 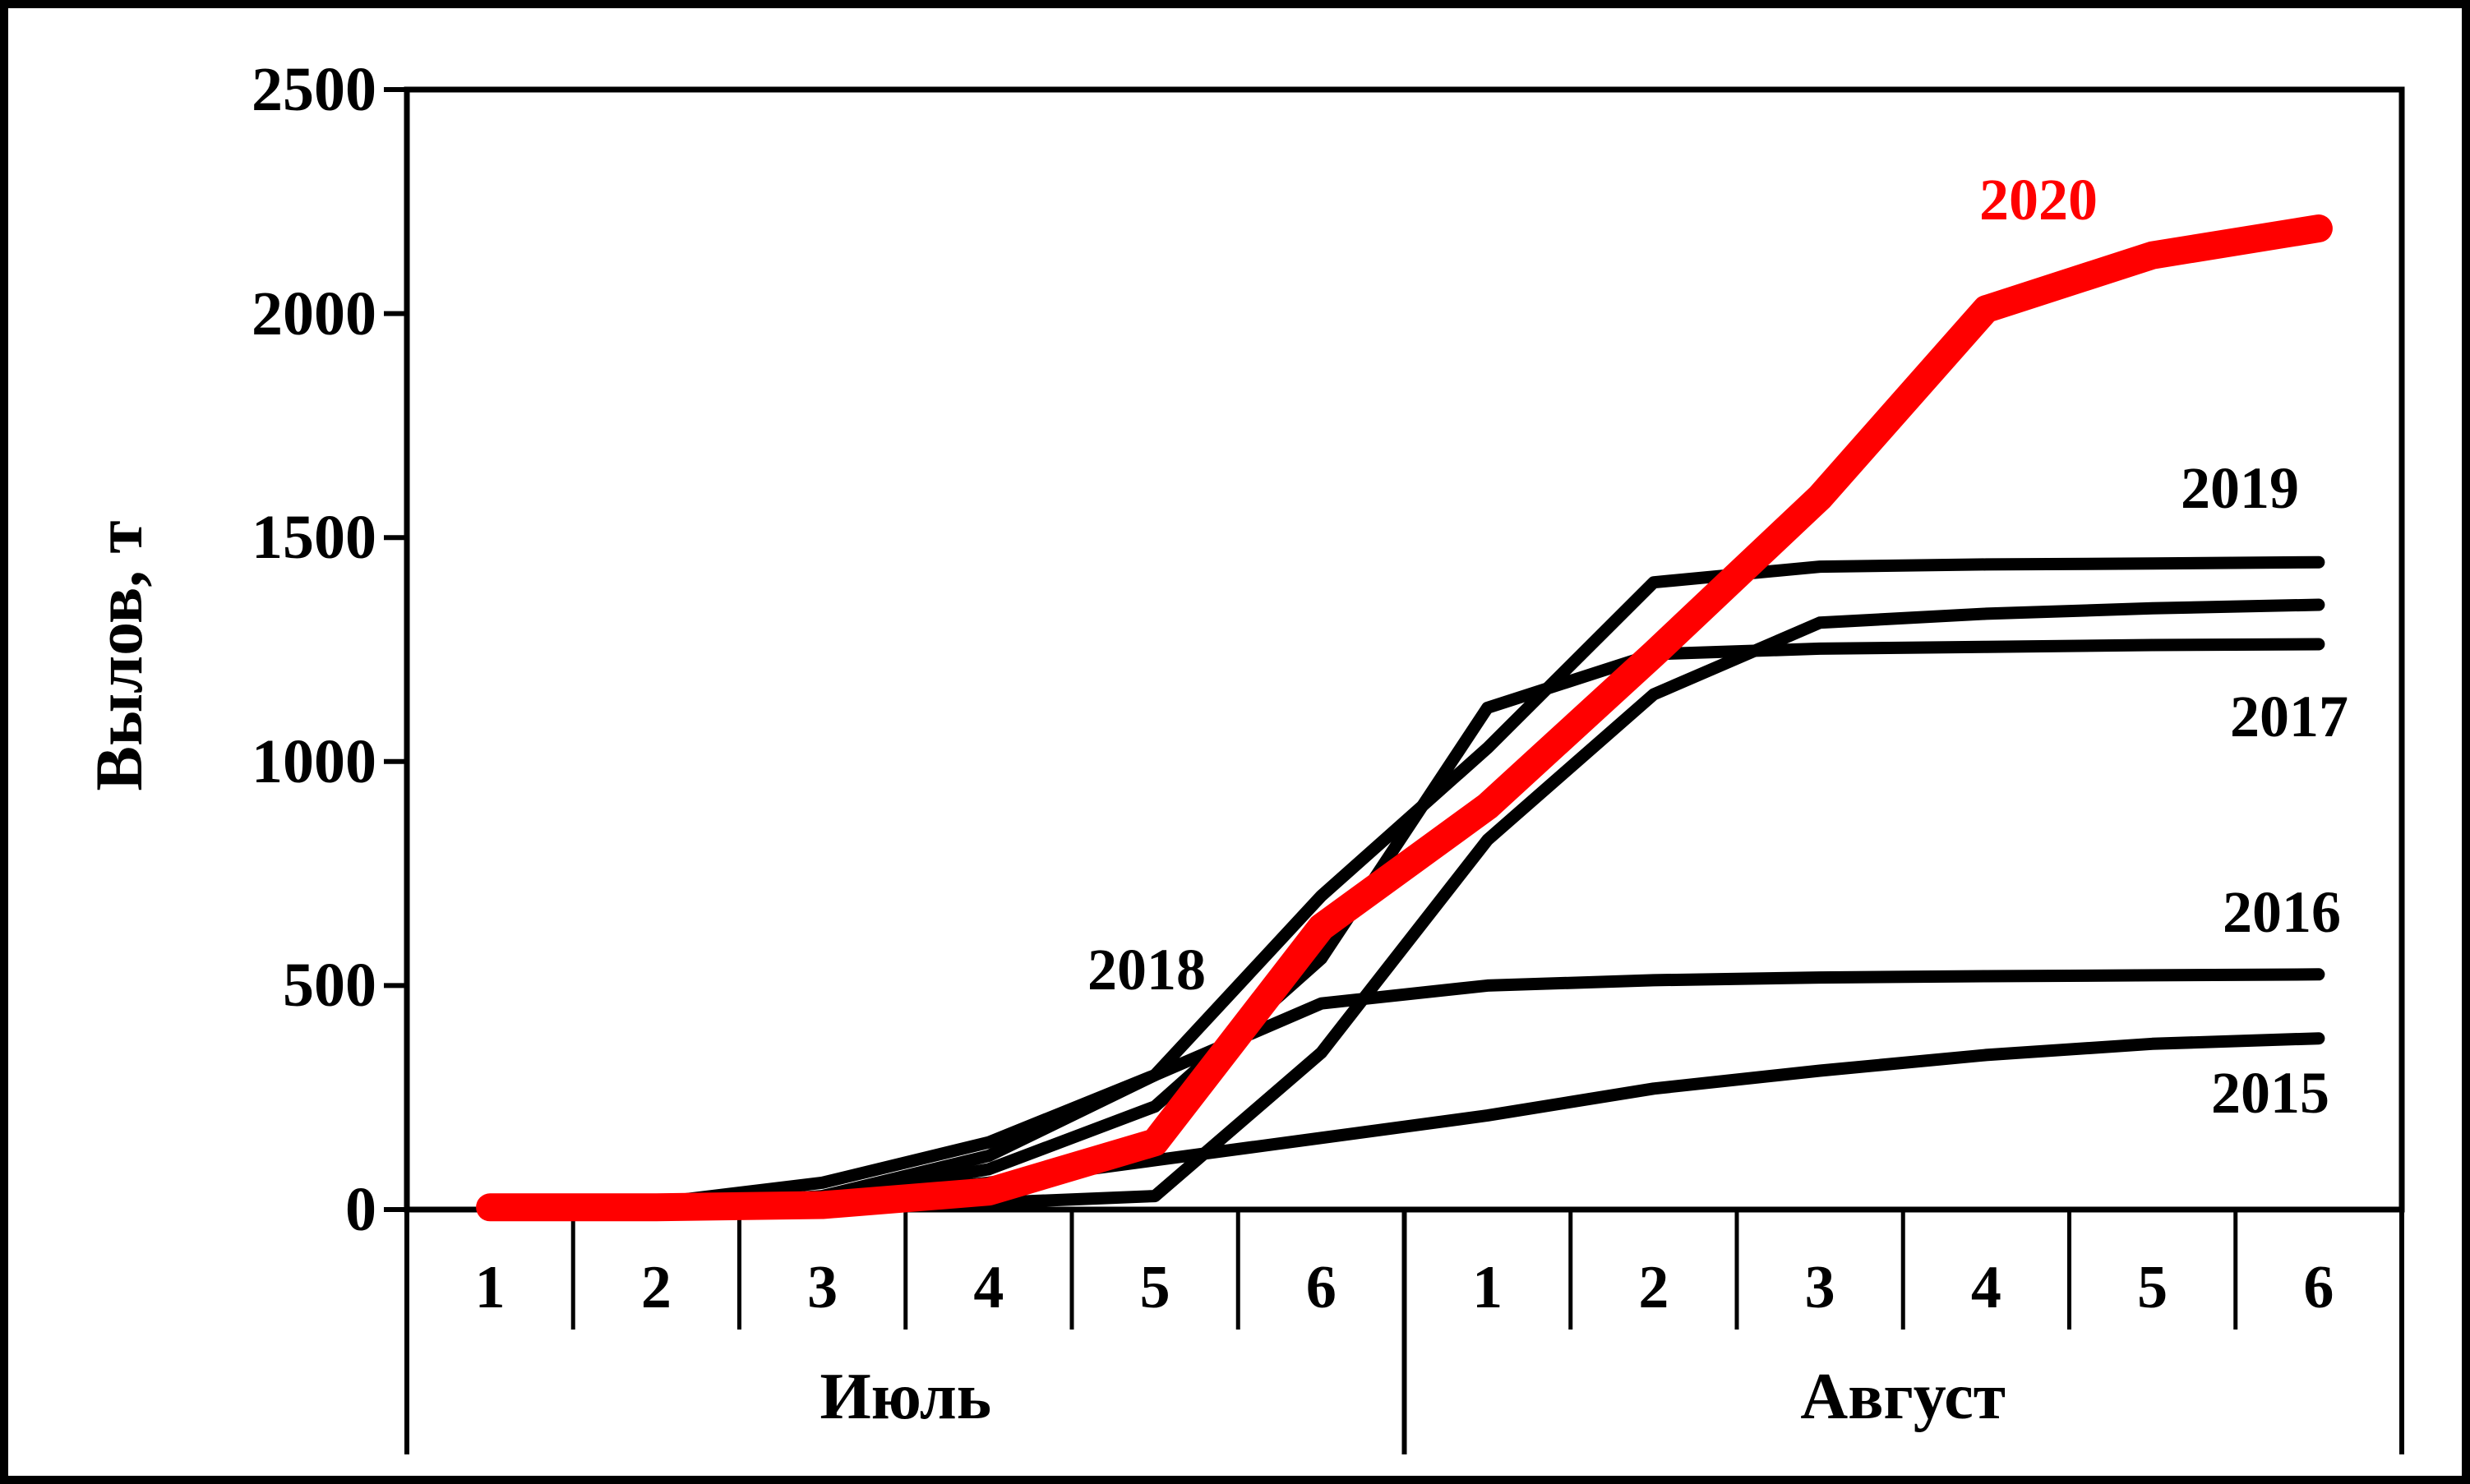 I want to click on y-tick-label: 500, so click(x=330, y=986).